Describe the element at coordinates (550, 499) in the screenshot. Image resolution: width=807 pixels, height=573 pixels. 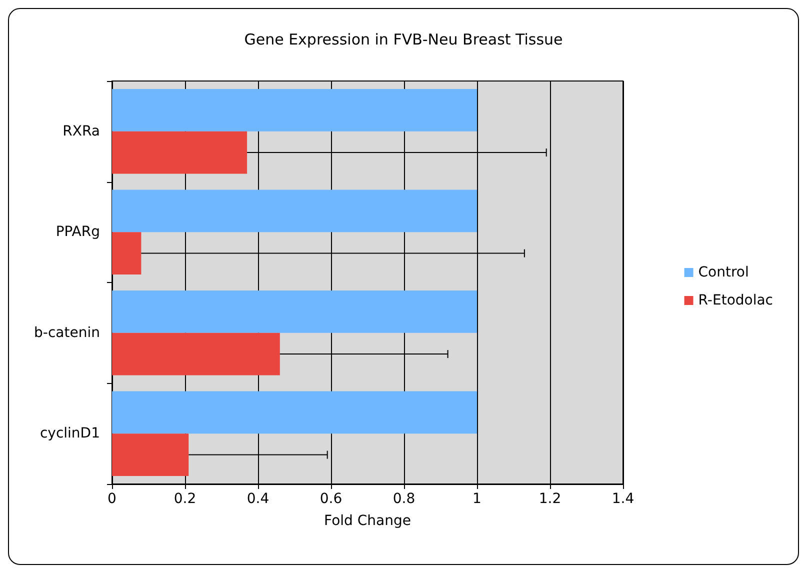
I see `x-tick-label: 1.2` at that location.